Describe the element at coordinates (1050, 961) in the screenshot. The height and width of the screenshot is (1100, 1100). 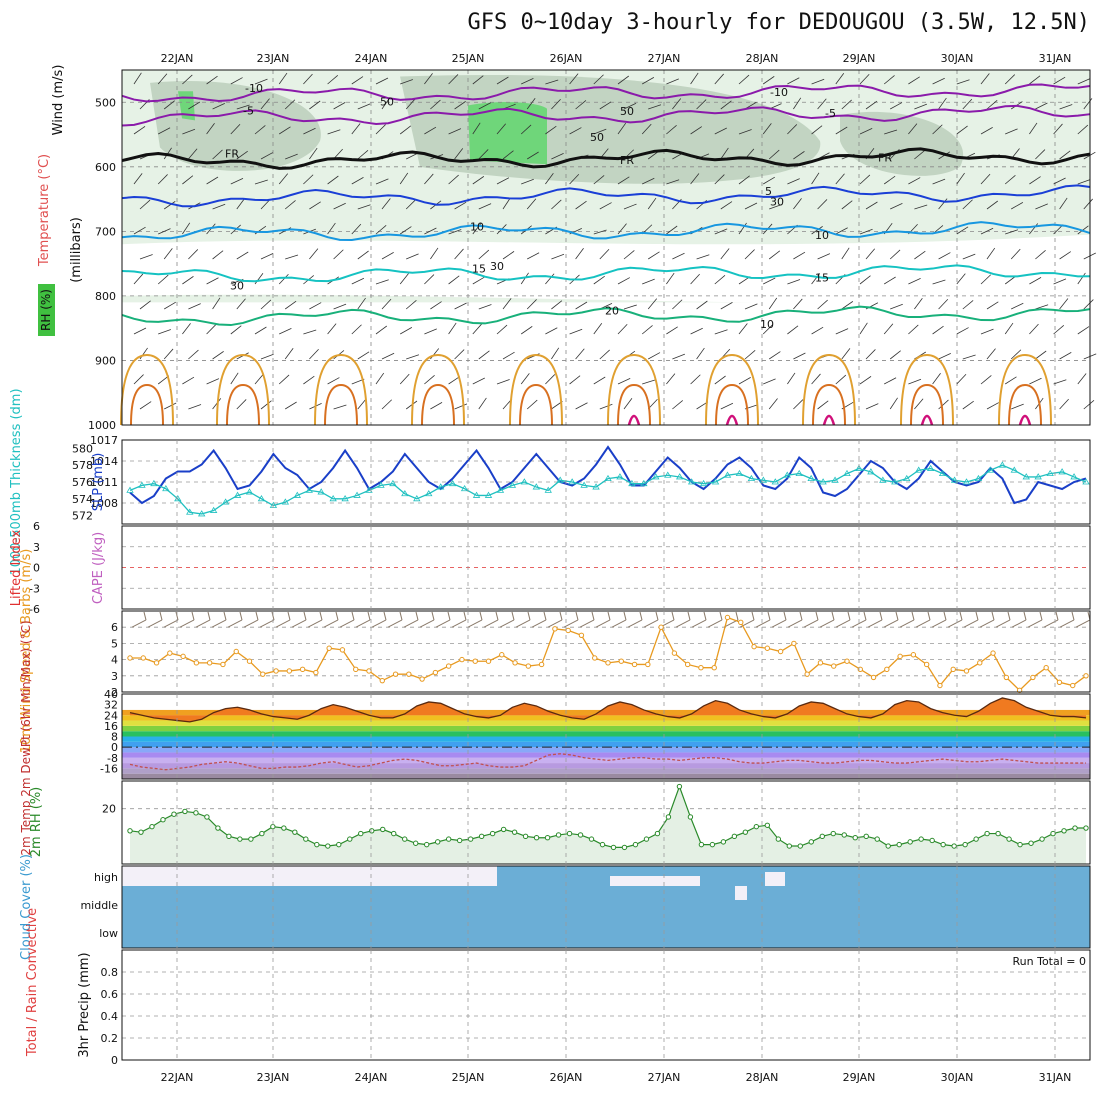
I see `run-total-label: Run Total = 0` at that location.